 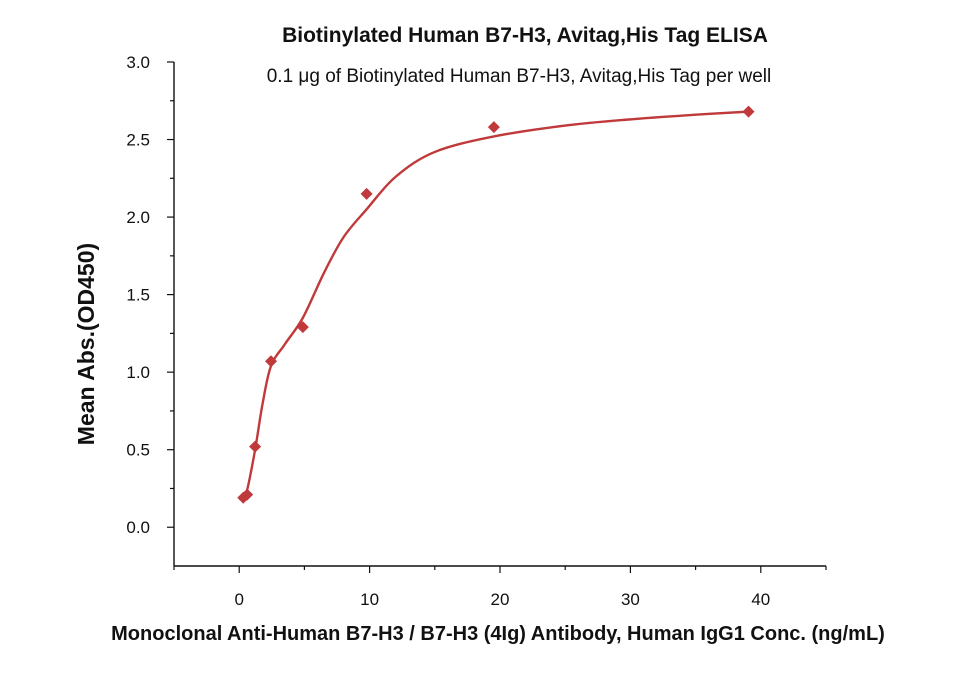 I want to click on x-tick-label: 10, so click(x=369, y=599).